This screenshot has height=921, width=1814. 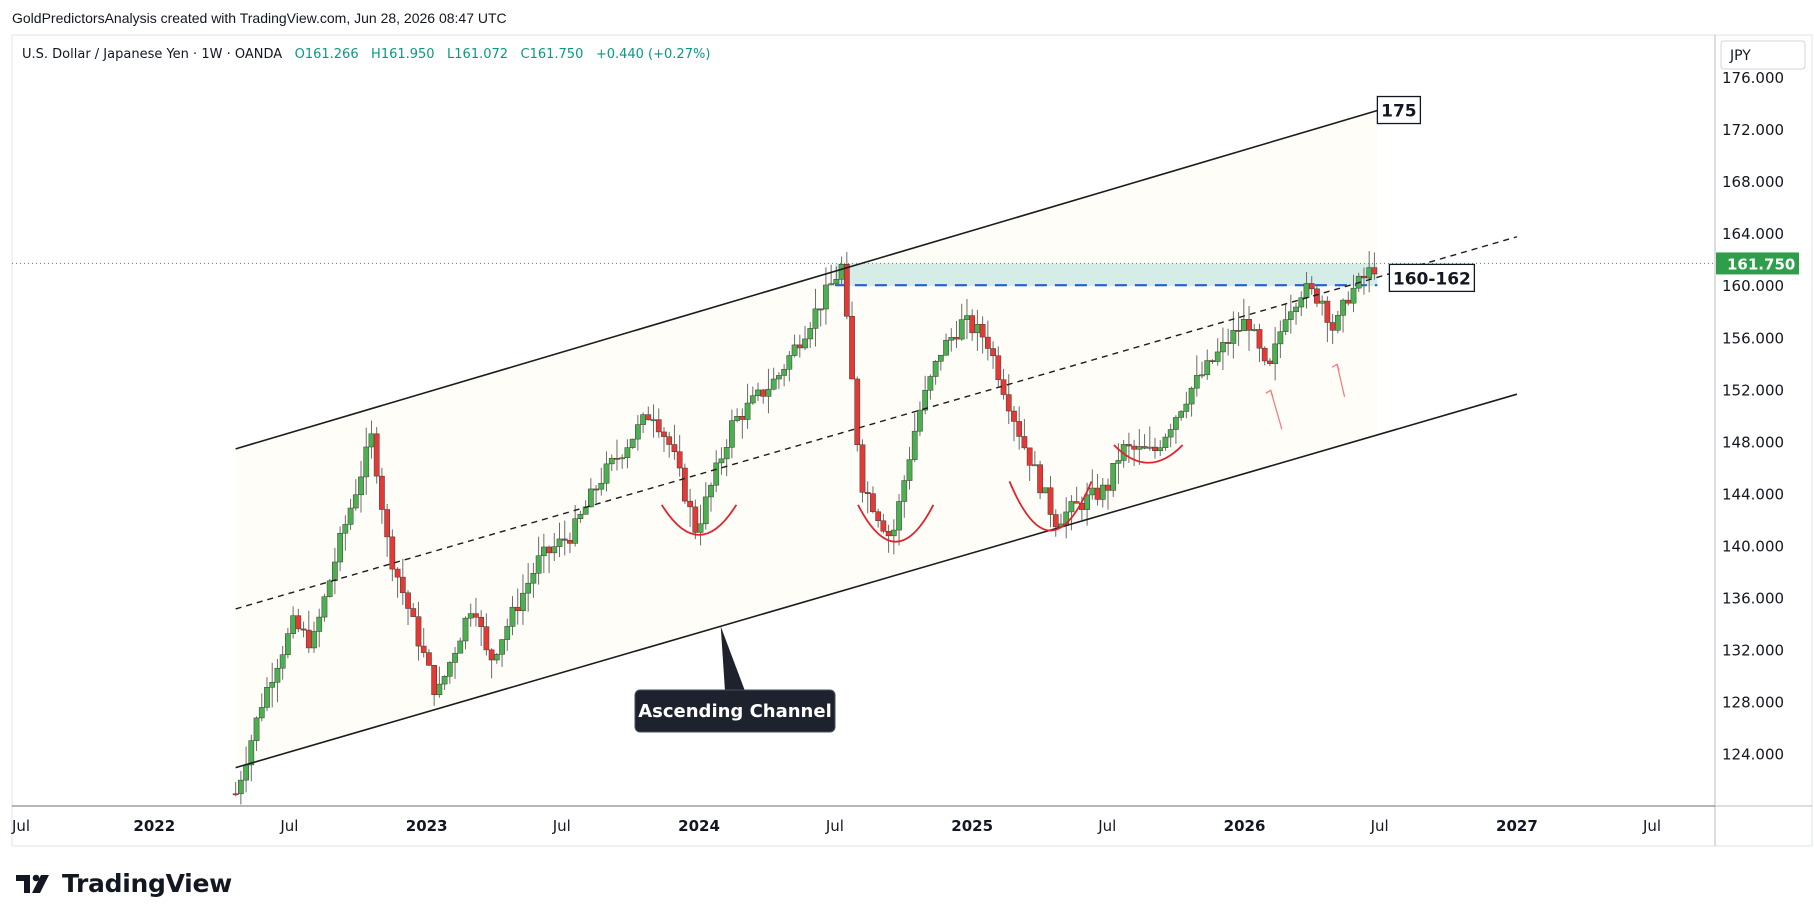 What do you see at coordinates (147, 883) in the screenshot?
I see `tradingview-brand: TradingView` at bounding box center [147, 883].